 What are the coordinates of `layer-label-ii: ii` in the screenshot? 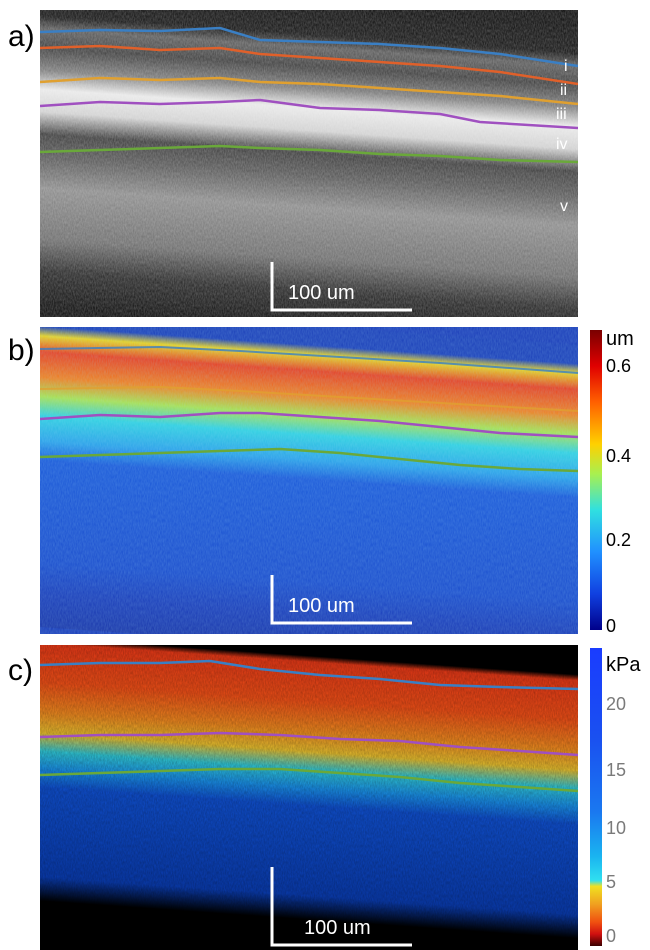 It's located at (564, 90).